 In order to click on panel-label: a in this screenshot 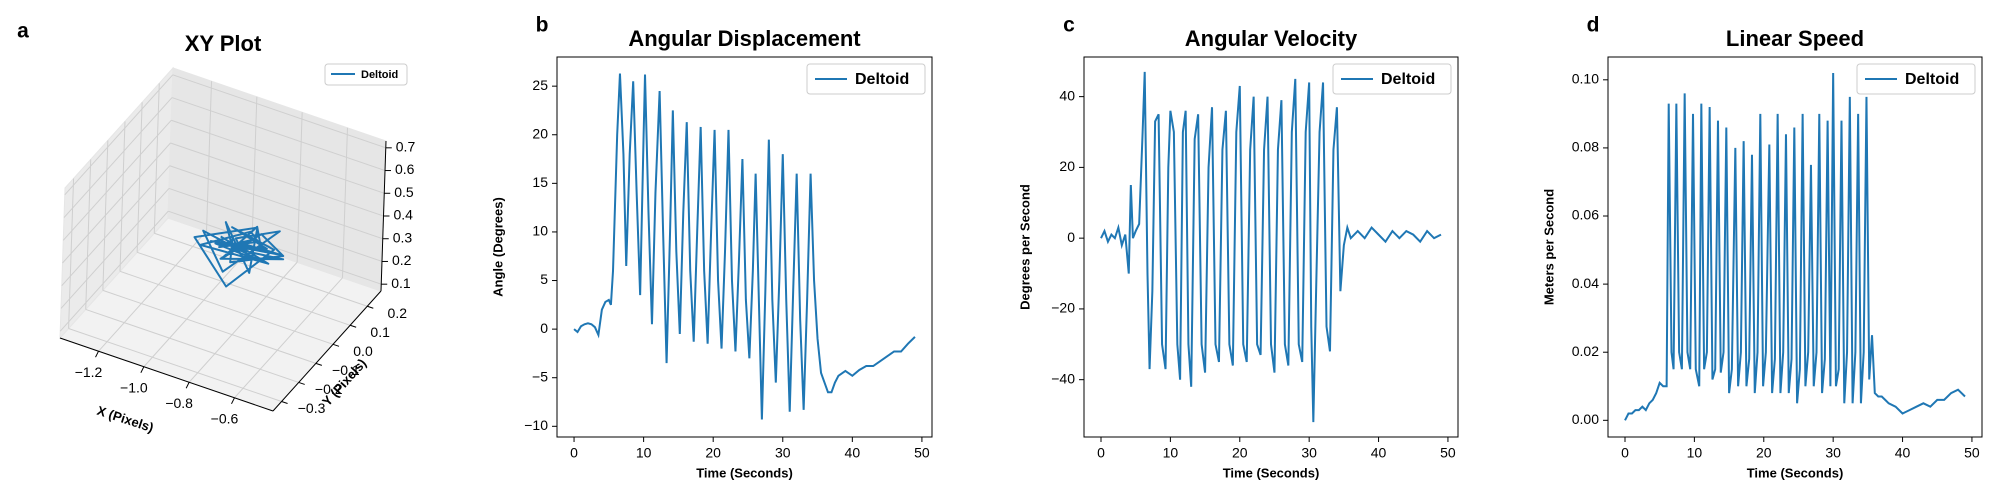, I will do `click(23, 31)`.